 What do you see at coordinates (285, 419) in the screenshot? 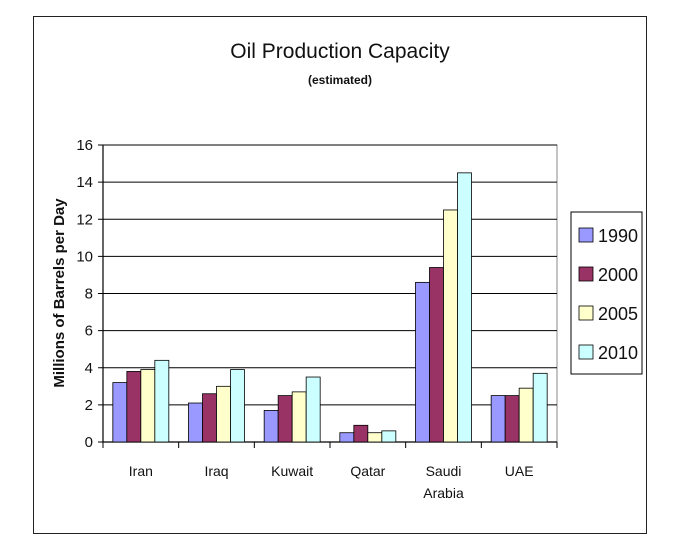
I see `bar-2000-kuwait` at bounding box center [285, 419].